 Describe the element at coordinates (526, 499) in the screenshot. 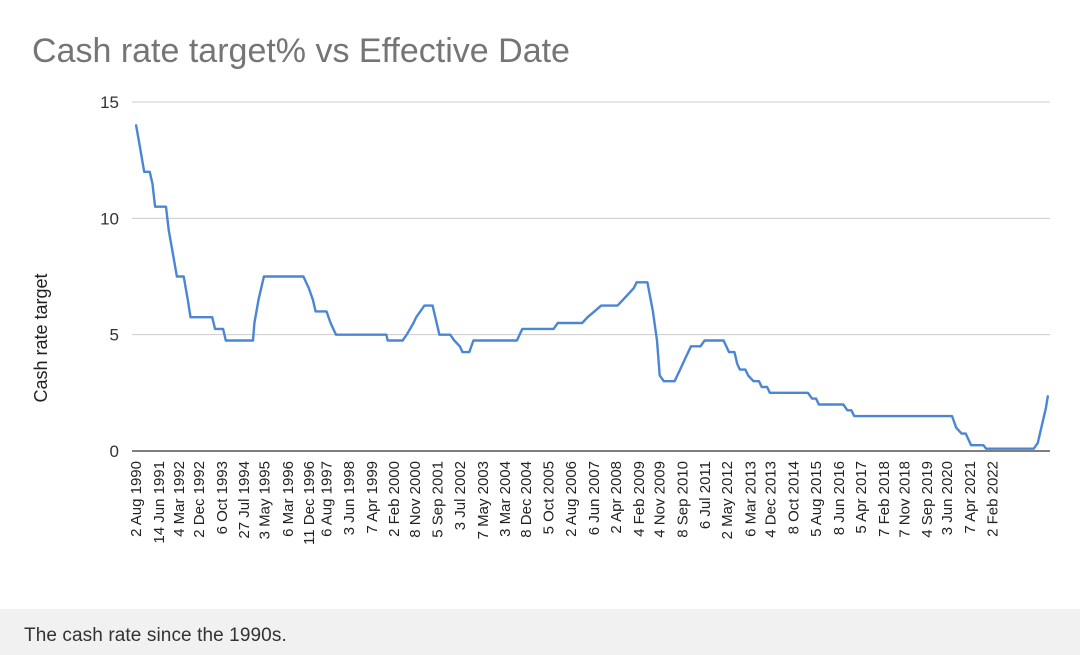

I see `x-tick-label: 8 Dec 2004` at that location.